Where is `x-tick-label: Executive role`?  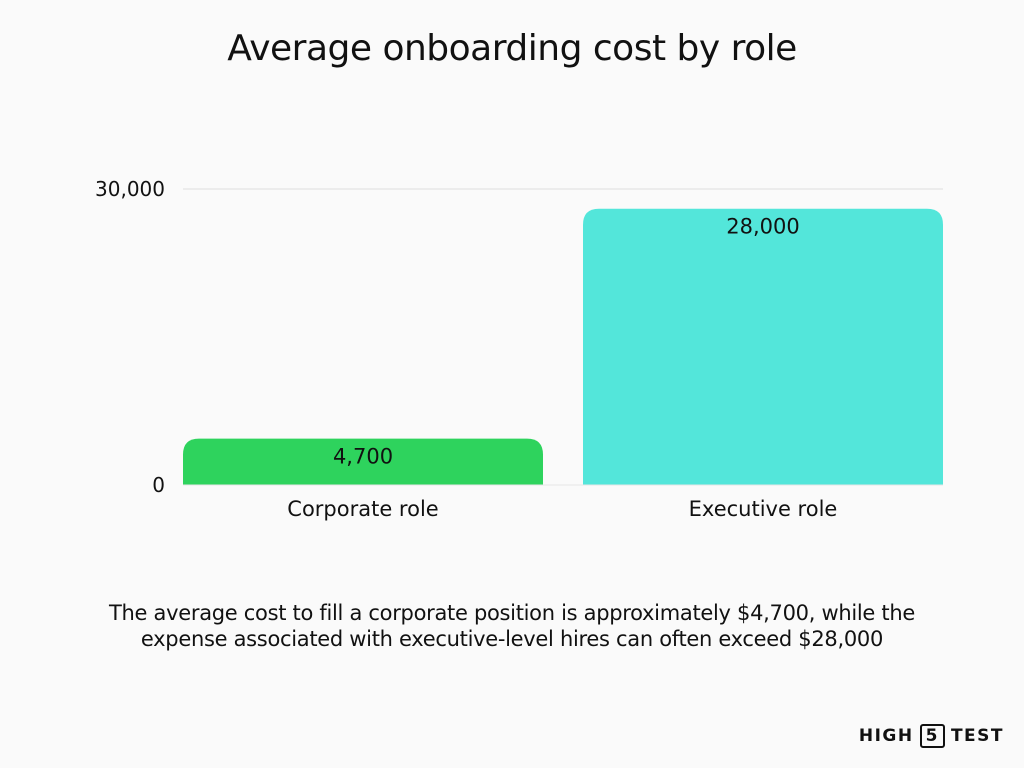
x-tick-label: Executive role is located at coordinates (763, 509).